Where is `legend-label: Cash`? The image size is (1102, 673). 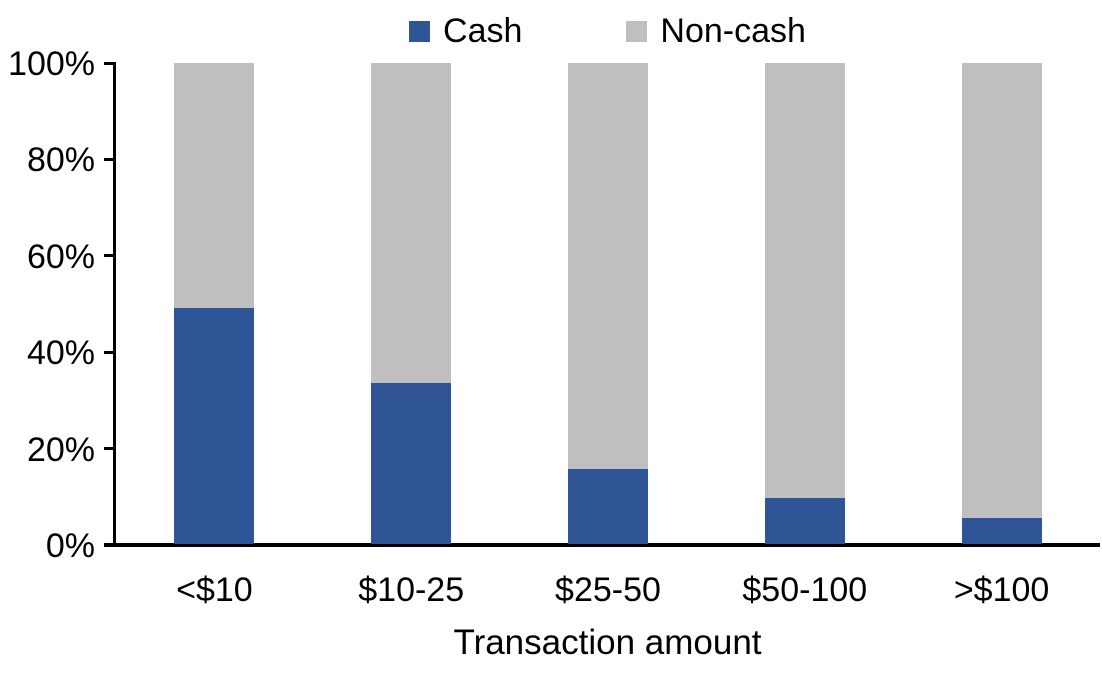
legend-label: Cash is located at coordinates (483, 31).